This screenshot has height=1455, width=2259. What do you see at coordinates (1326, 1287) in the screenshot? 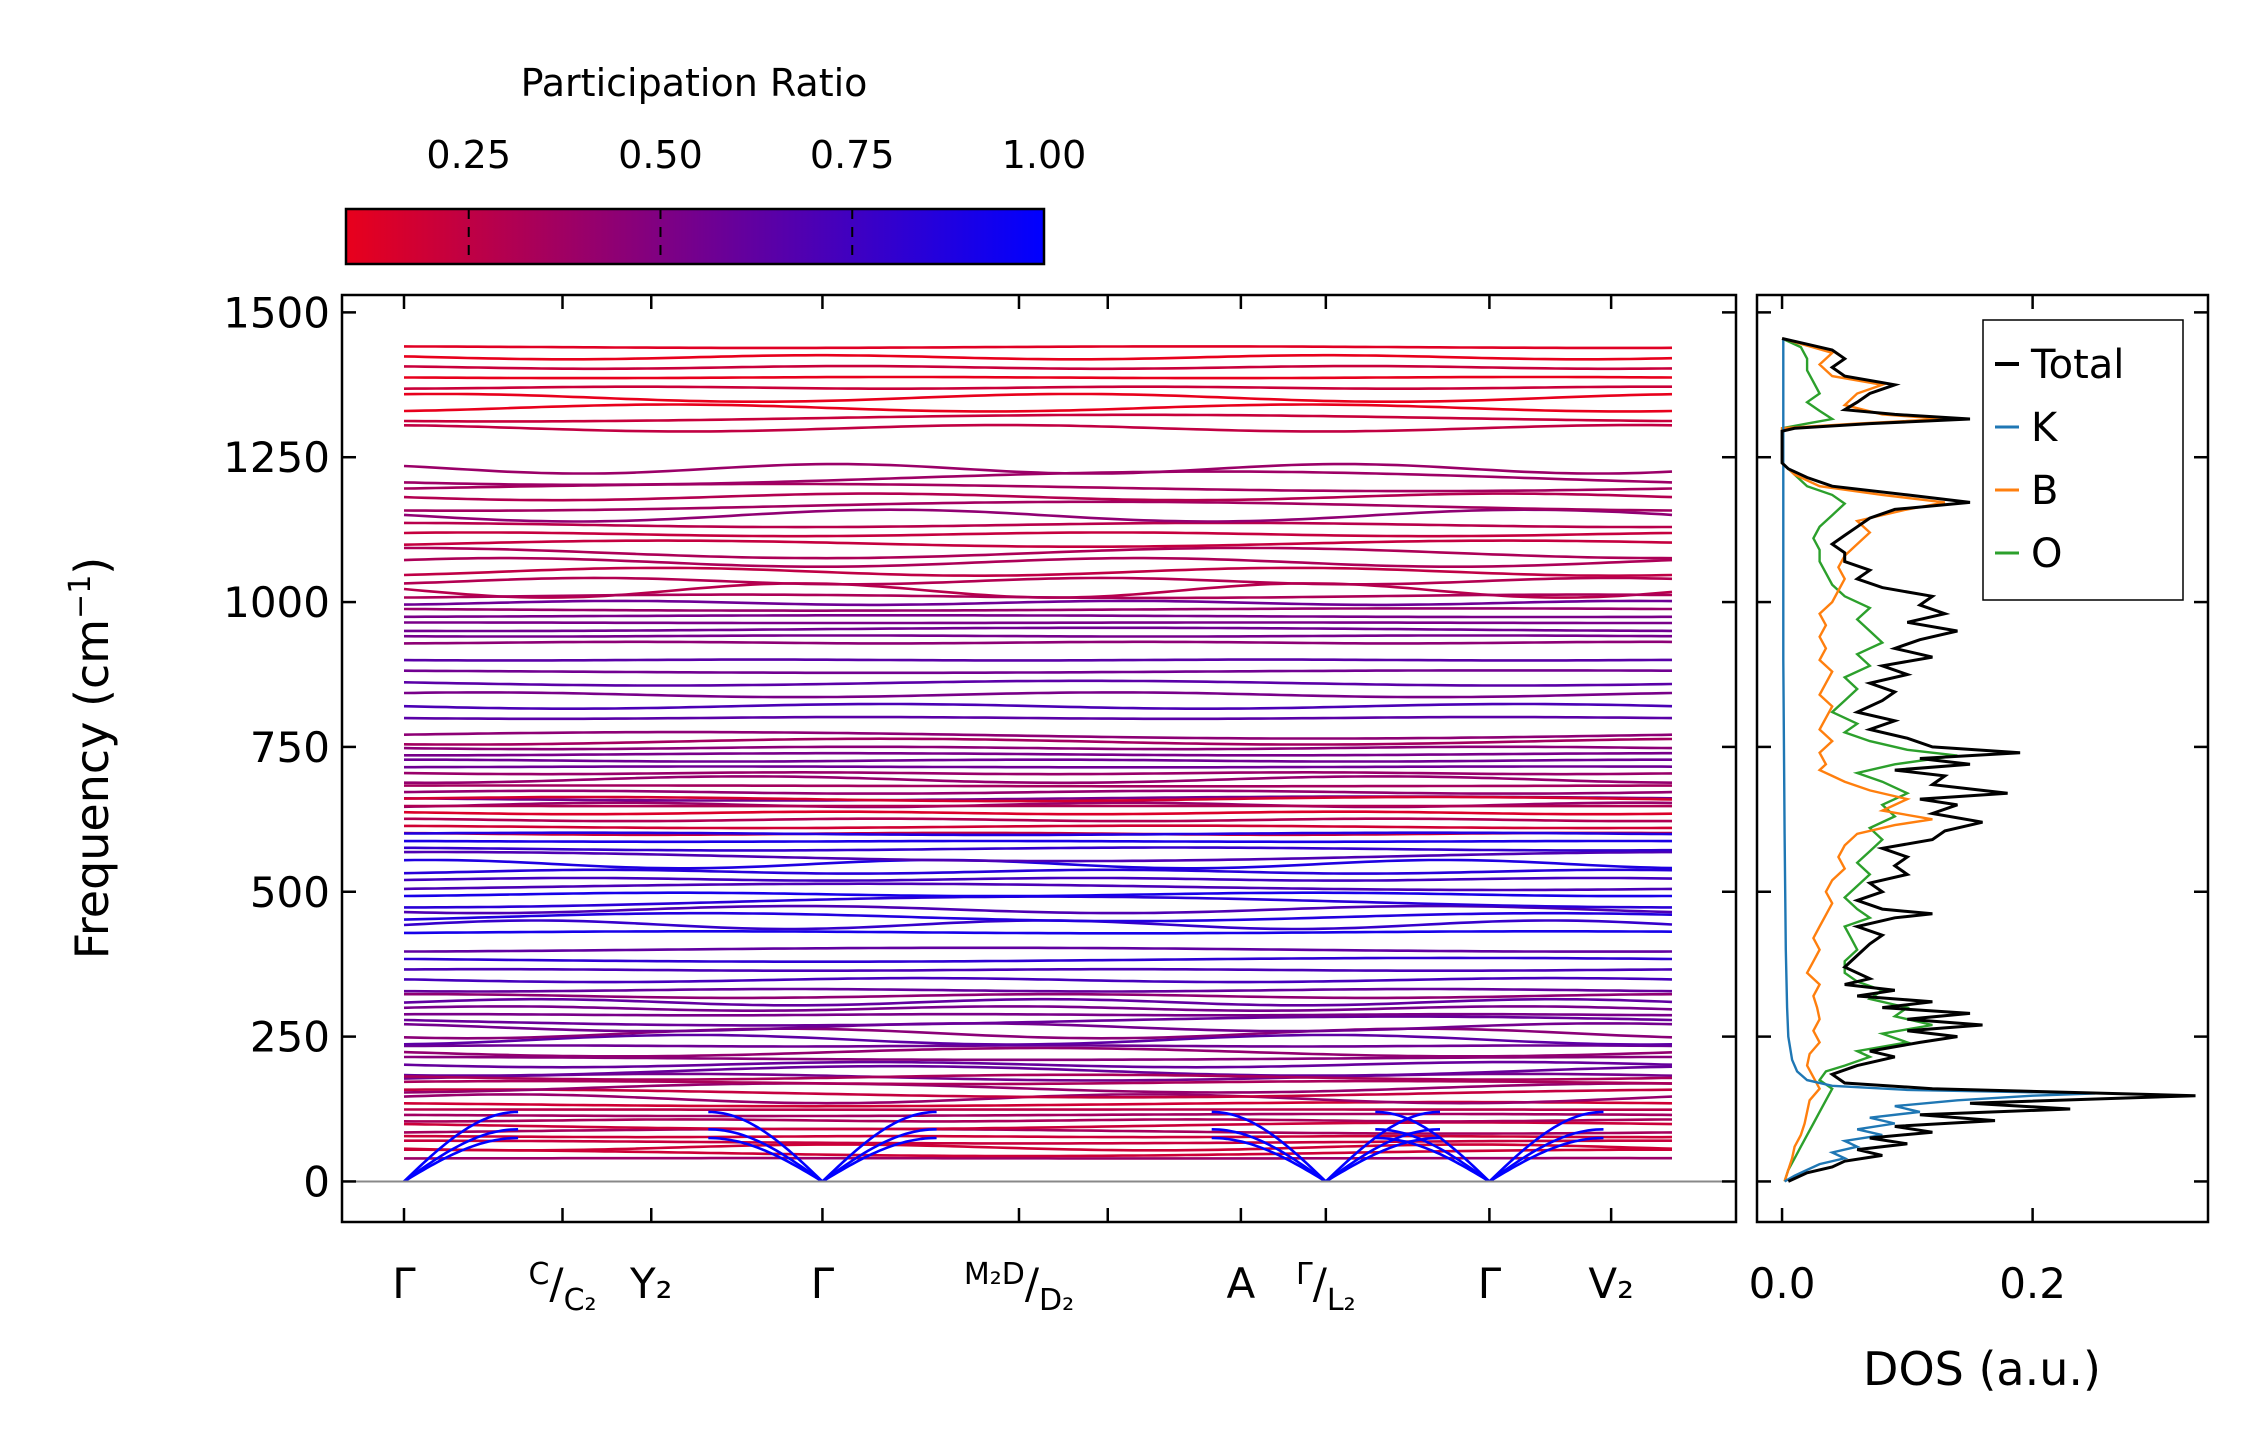
I see `x-tick-label: Γ/L₂` at bounding box center [1326, 1287].